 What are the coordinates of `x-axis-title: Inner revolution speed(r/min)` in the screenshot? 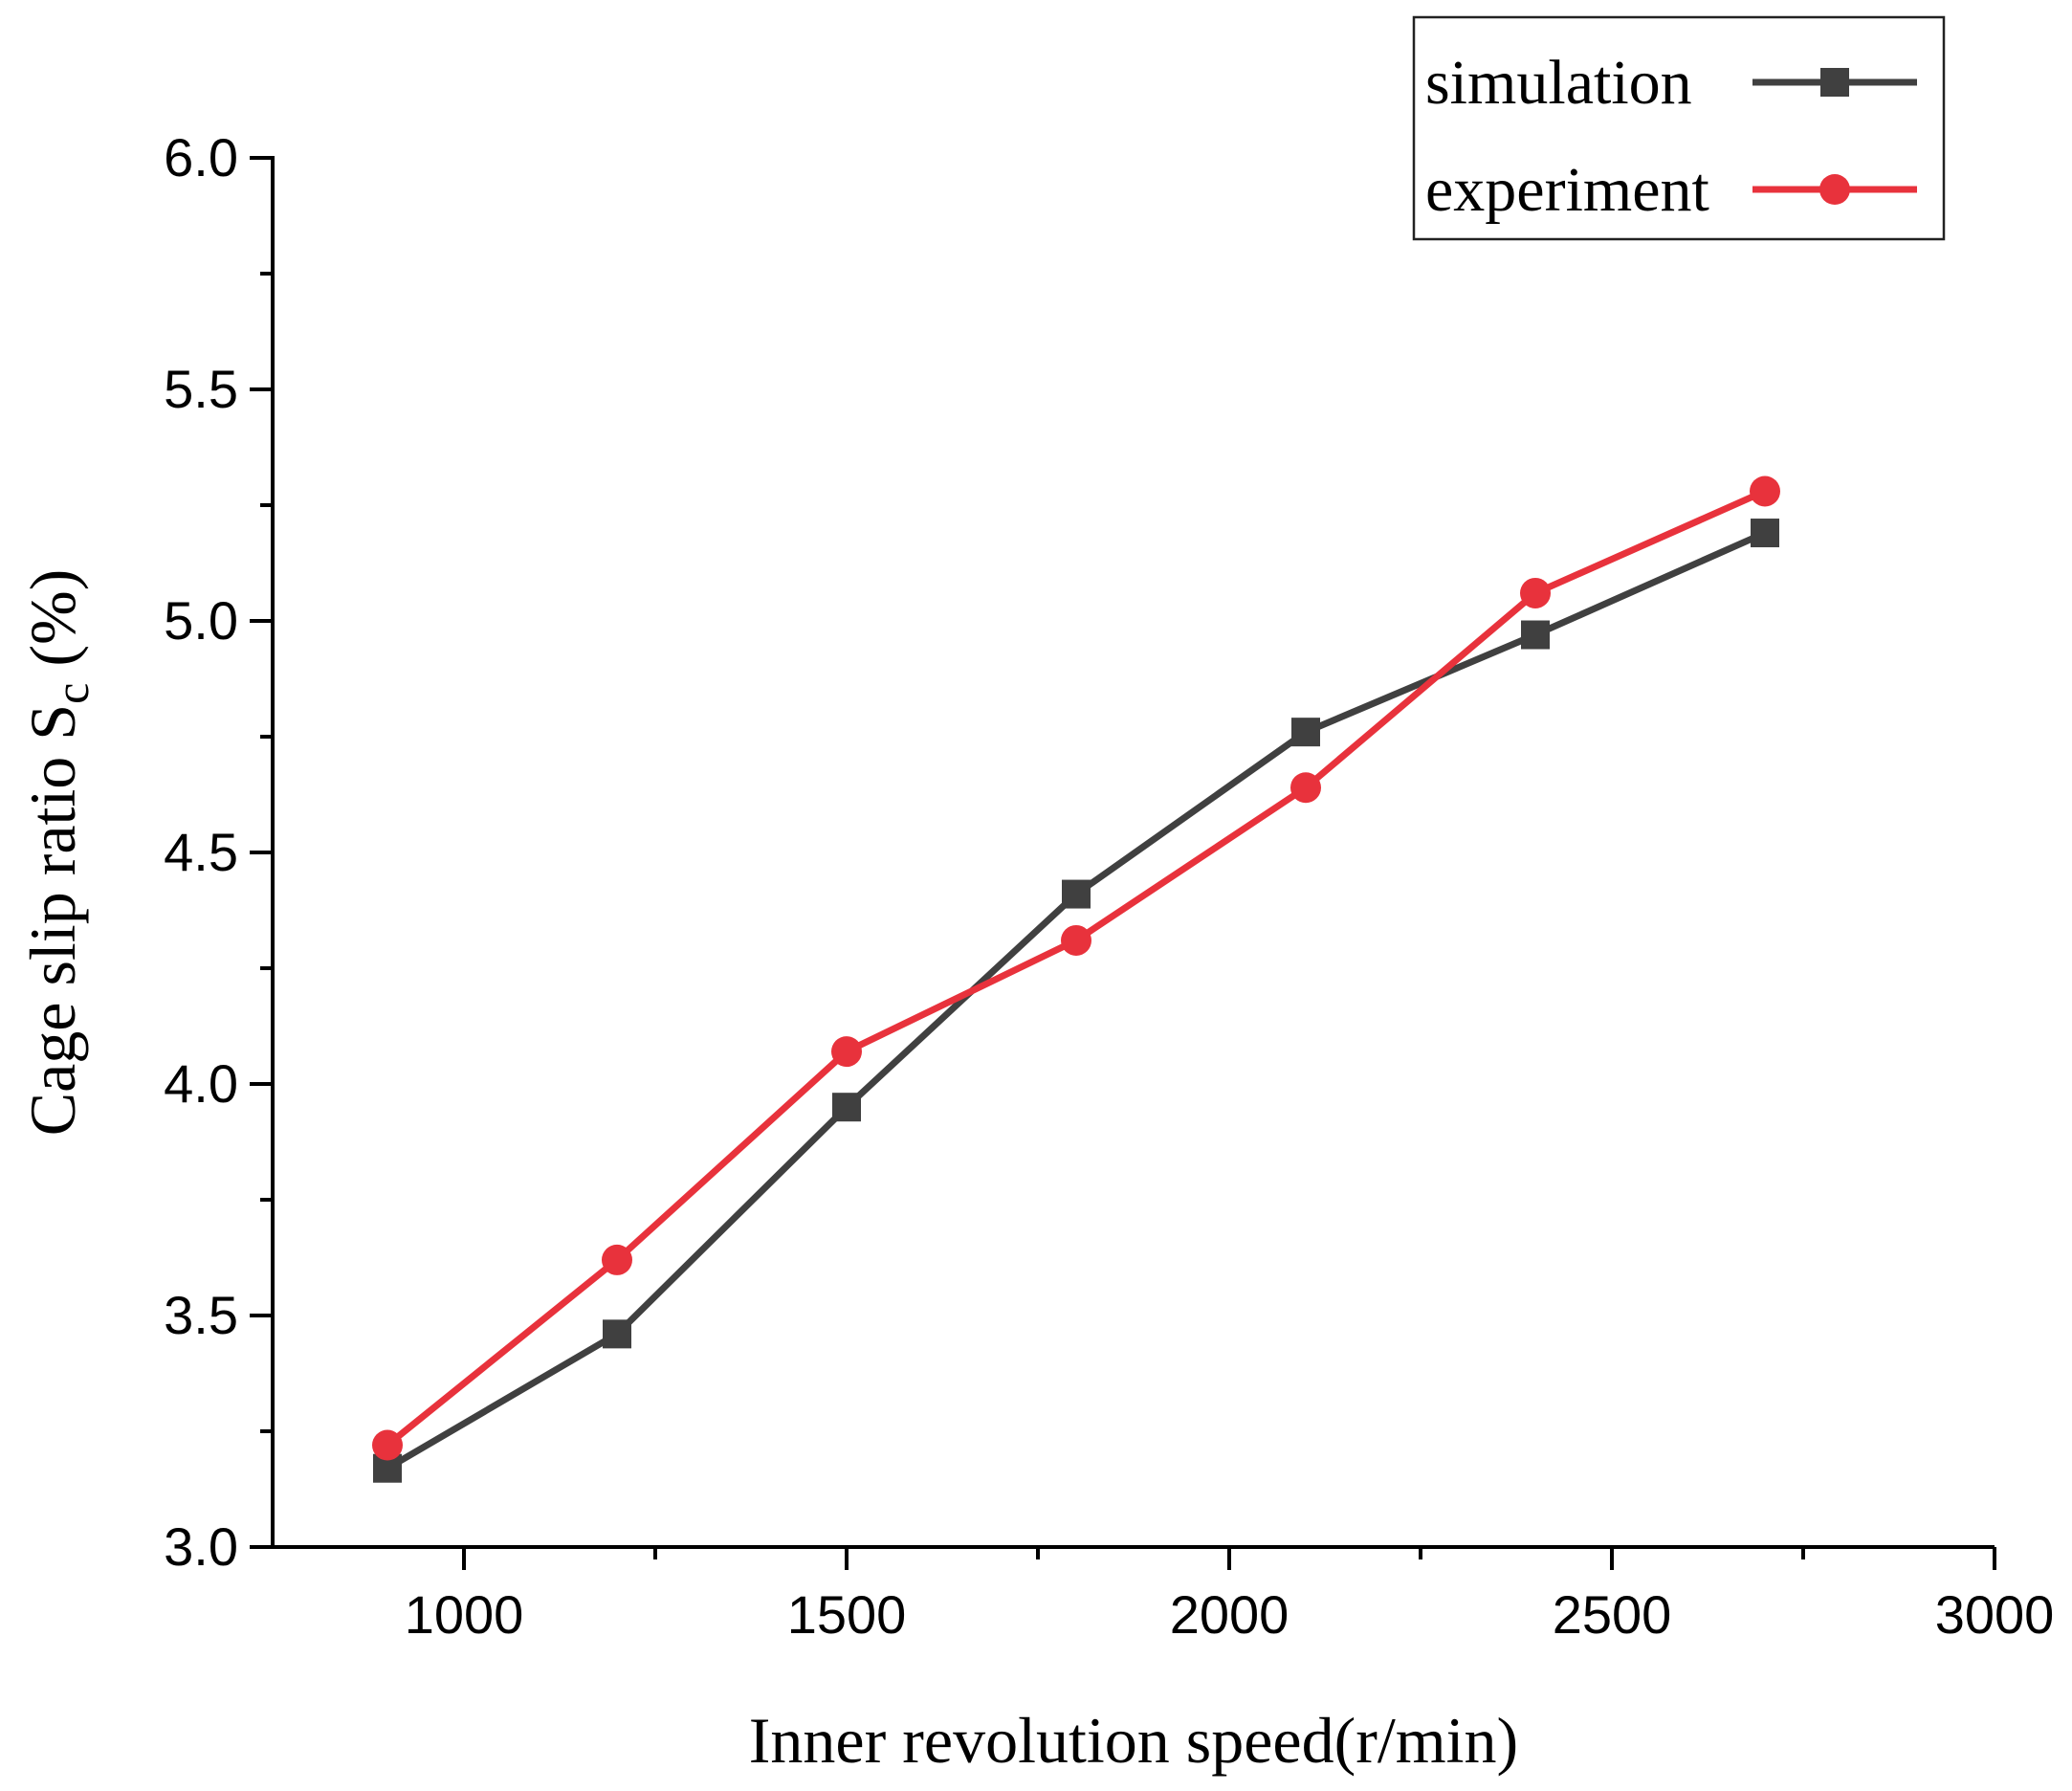 It's located at (1133, 1741).